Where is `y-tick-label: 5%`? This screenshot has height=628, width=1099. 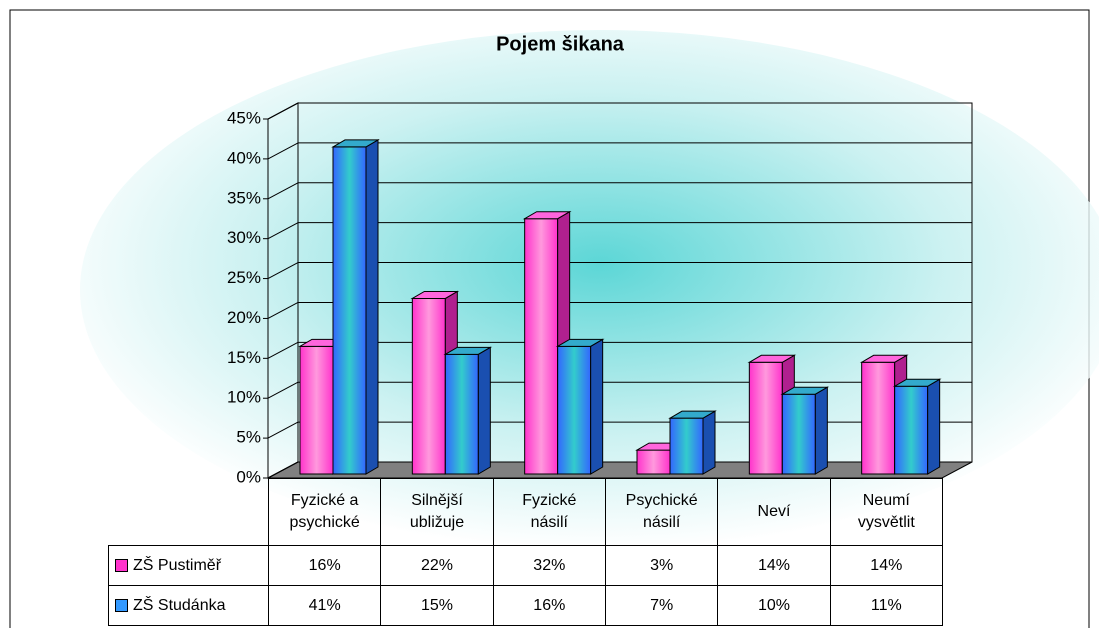 y-tick-label: 5% is located at coordinates (248, 437).